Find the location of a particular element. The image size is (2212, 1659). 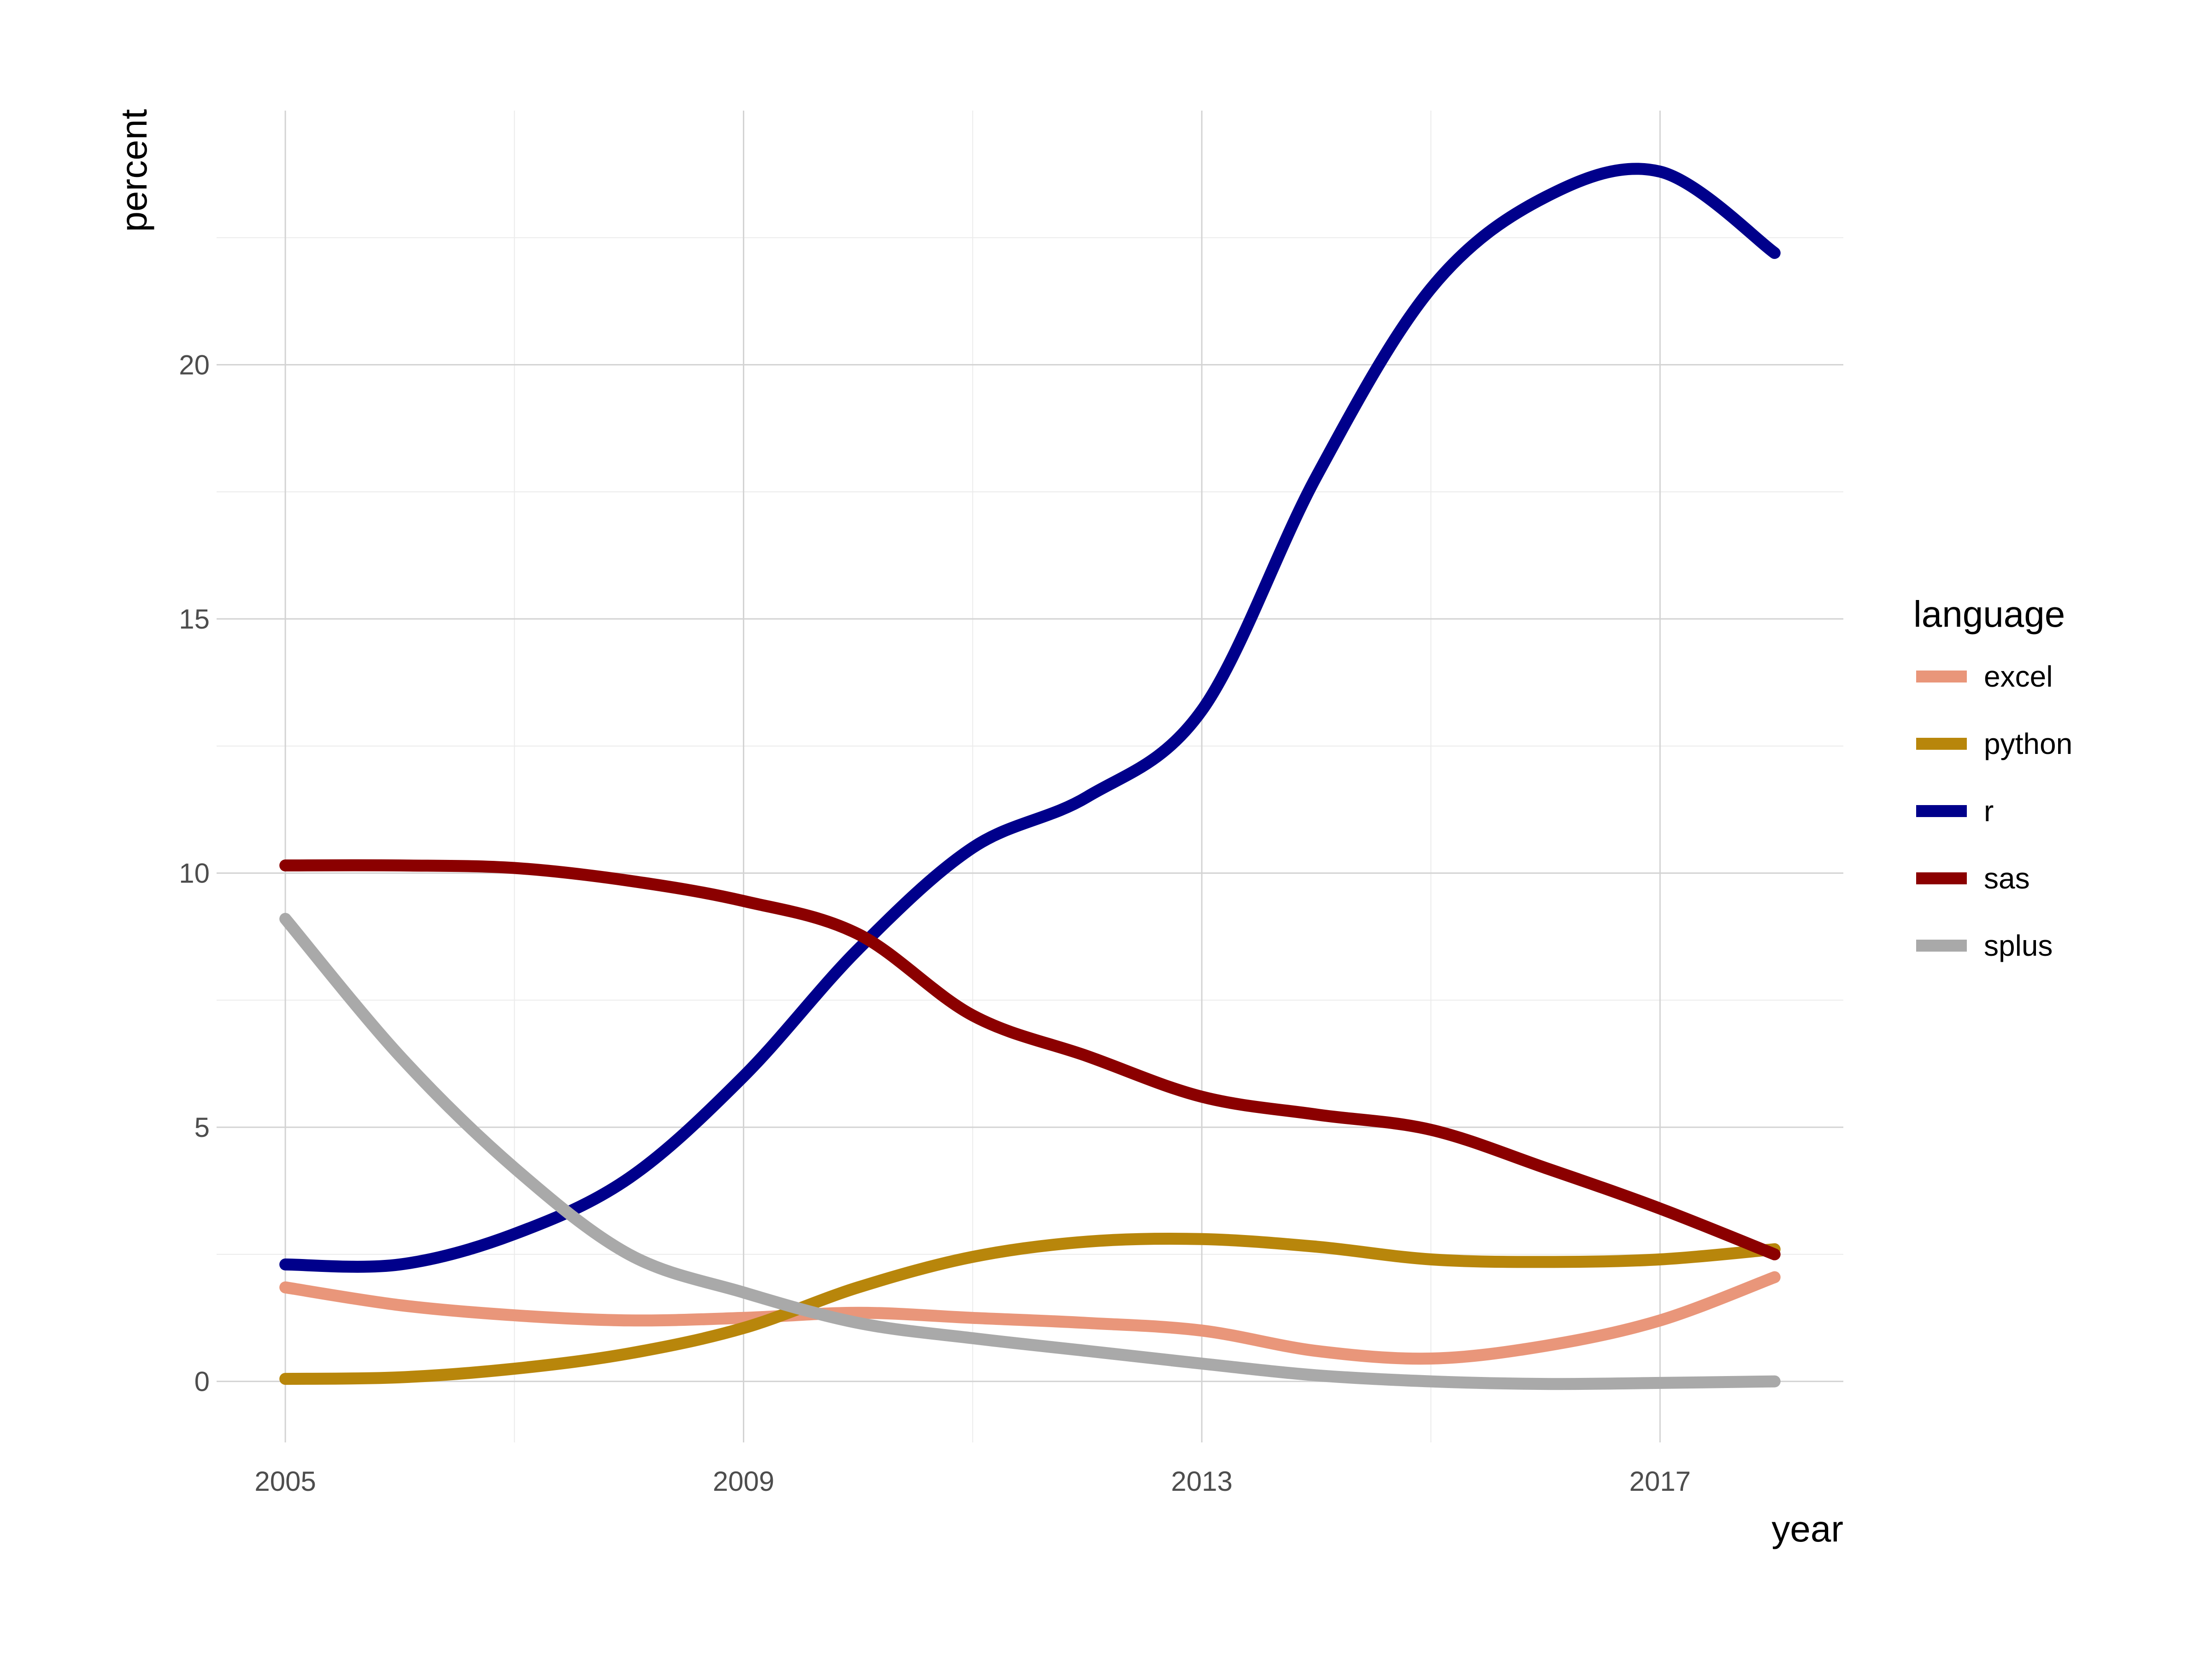

legend-label-sas: sas is located at coordinates (2007, 878).